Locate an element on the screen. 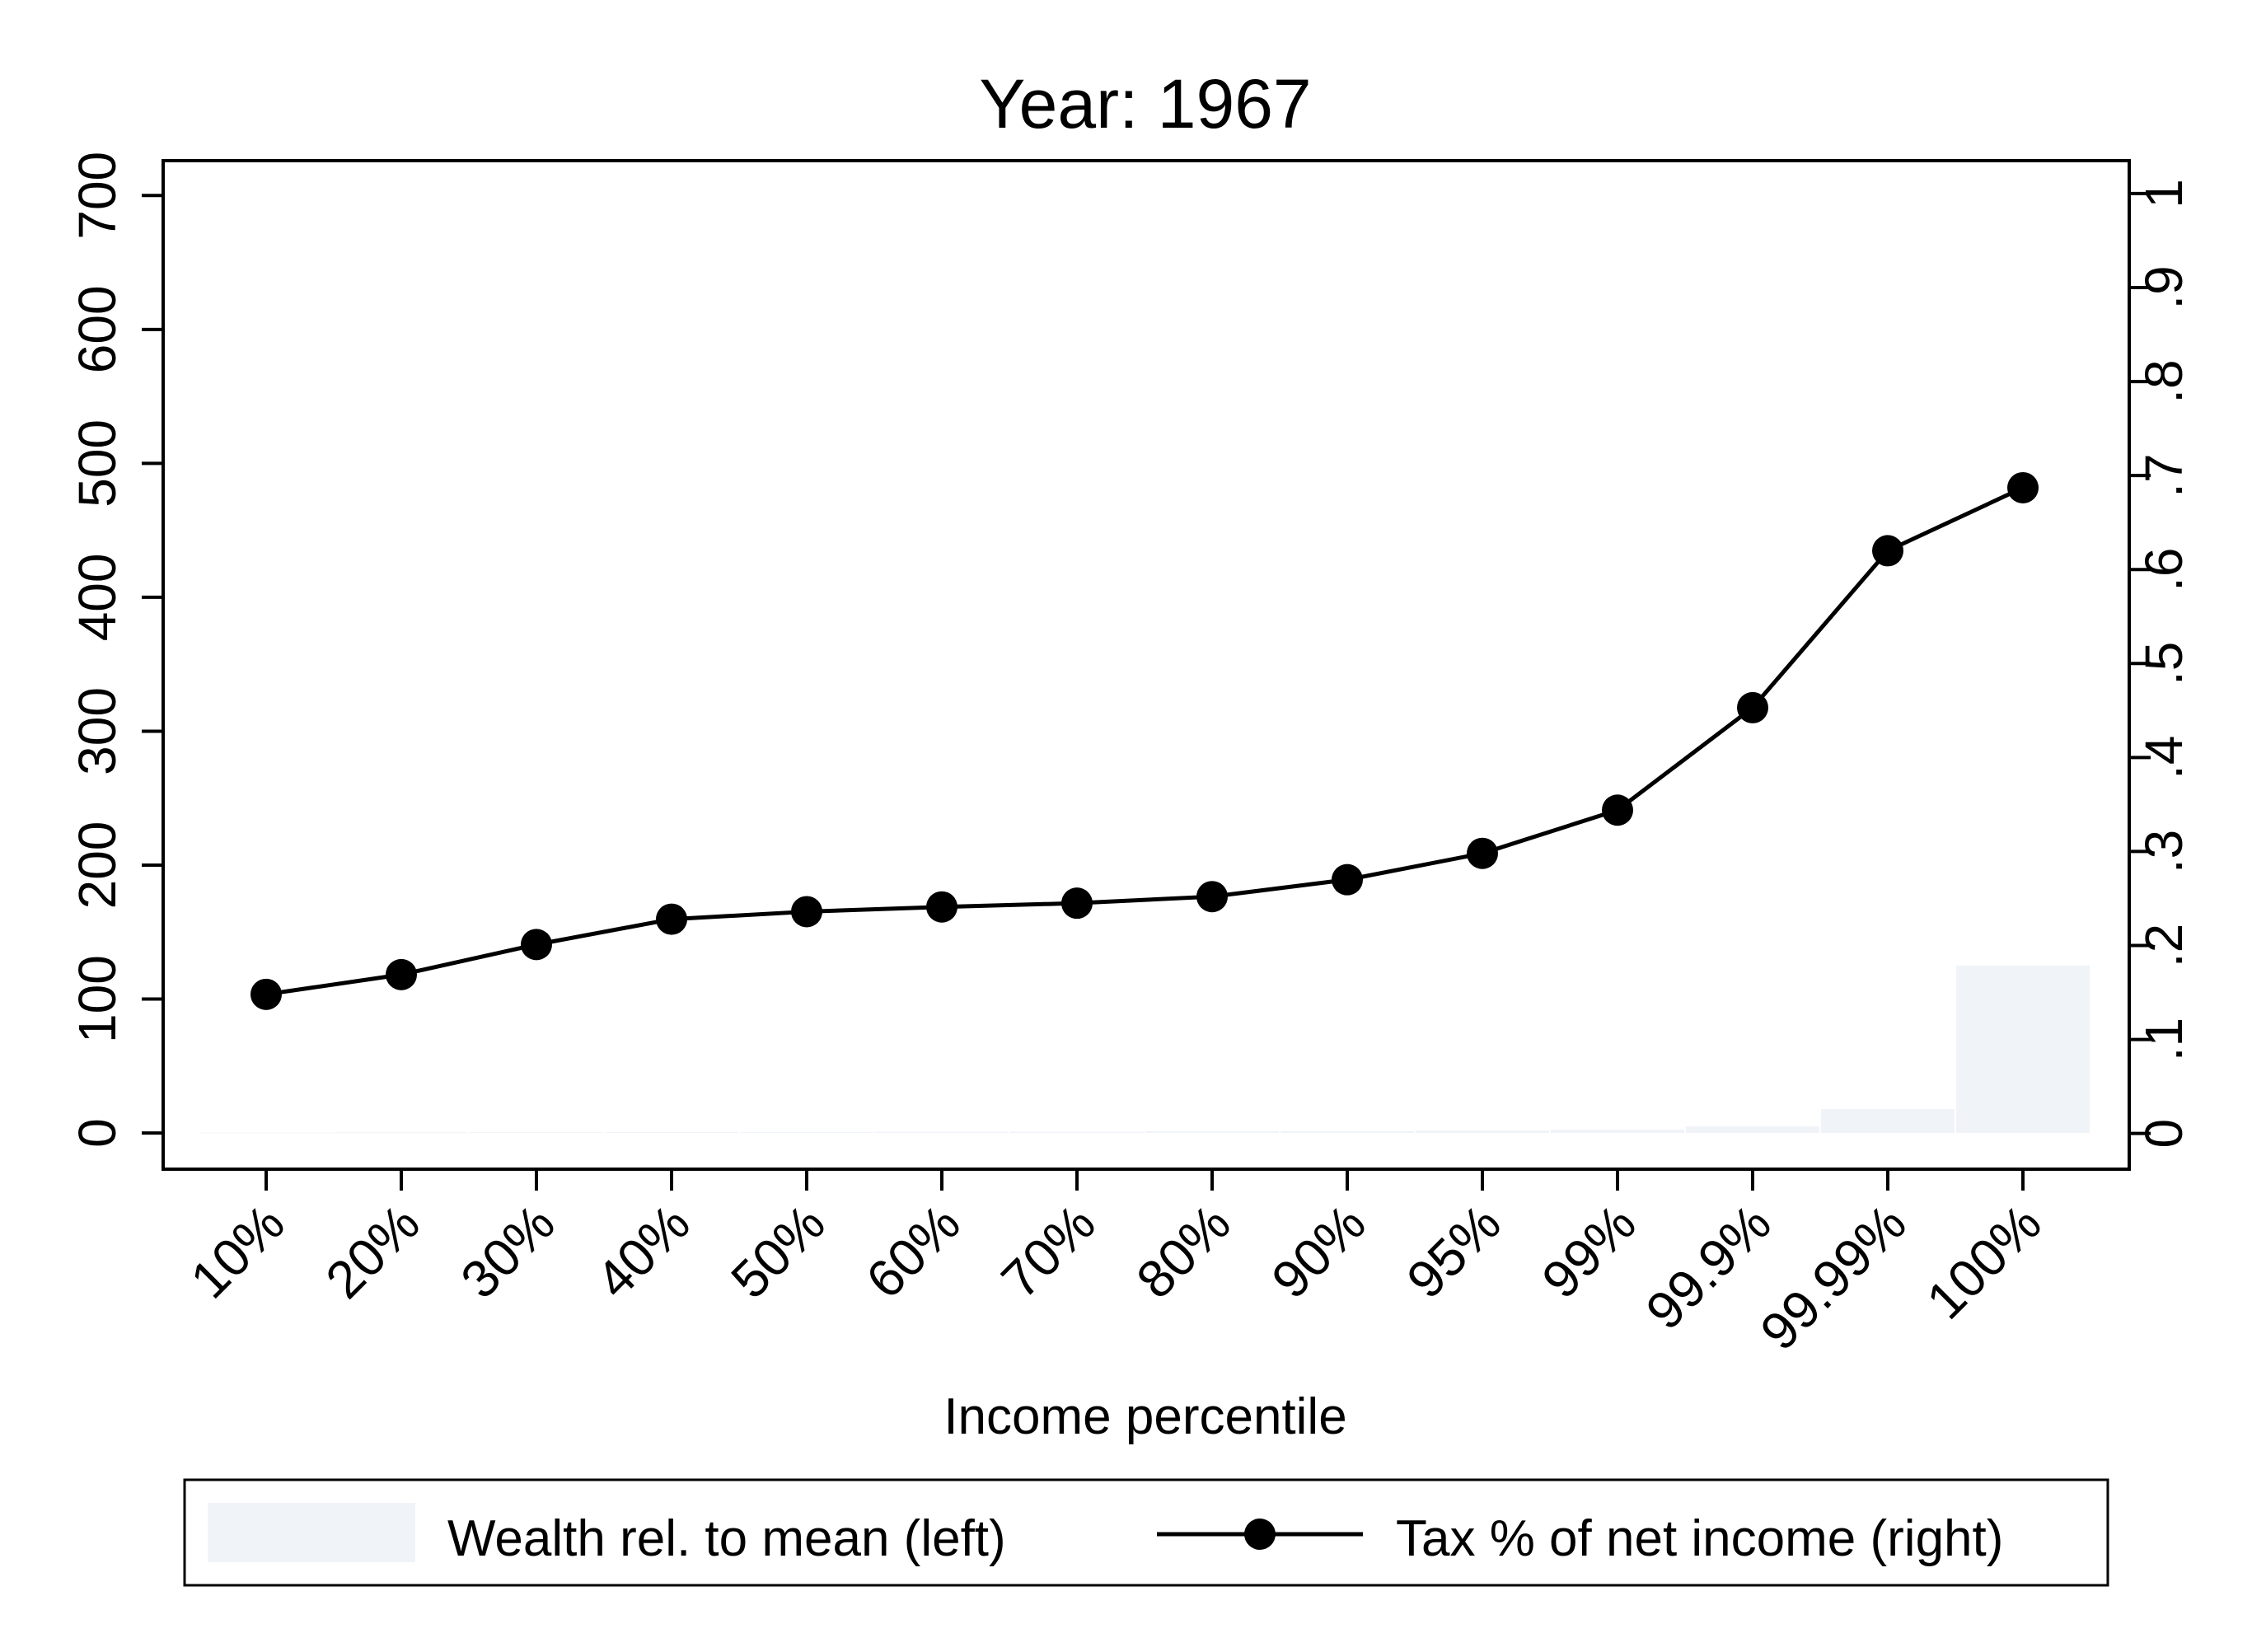 This screenshot has height=1652, width=2266. chart-title: Year: 1967 is located at coordinates (1145, 104).